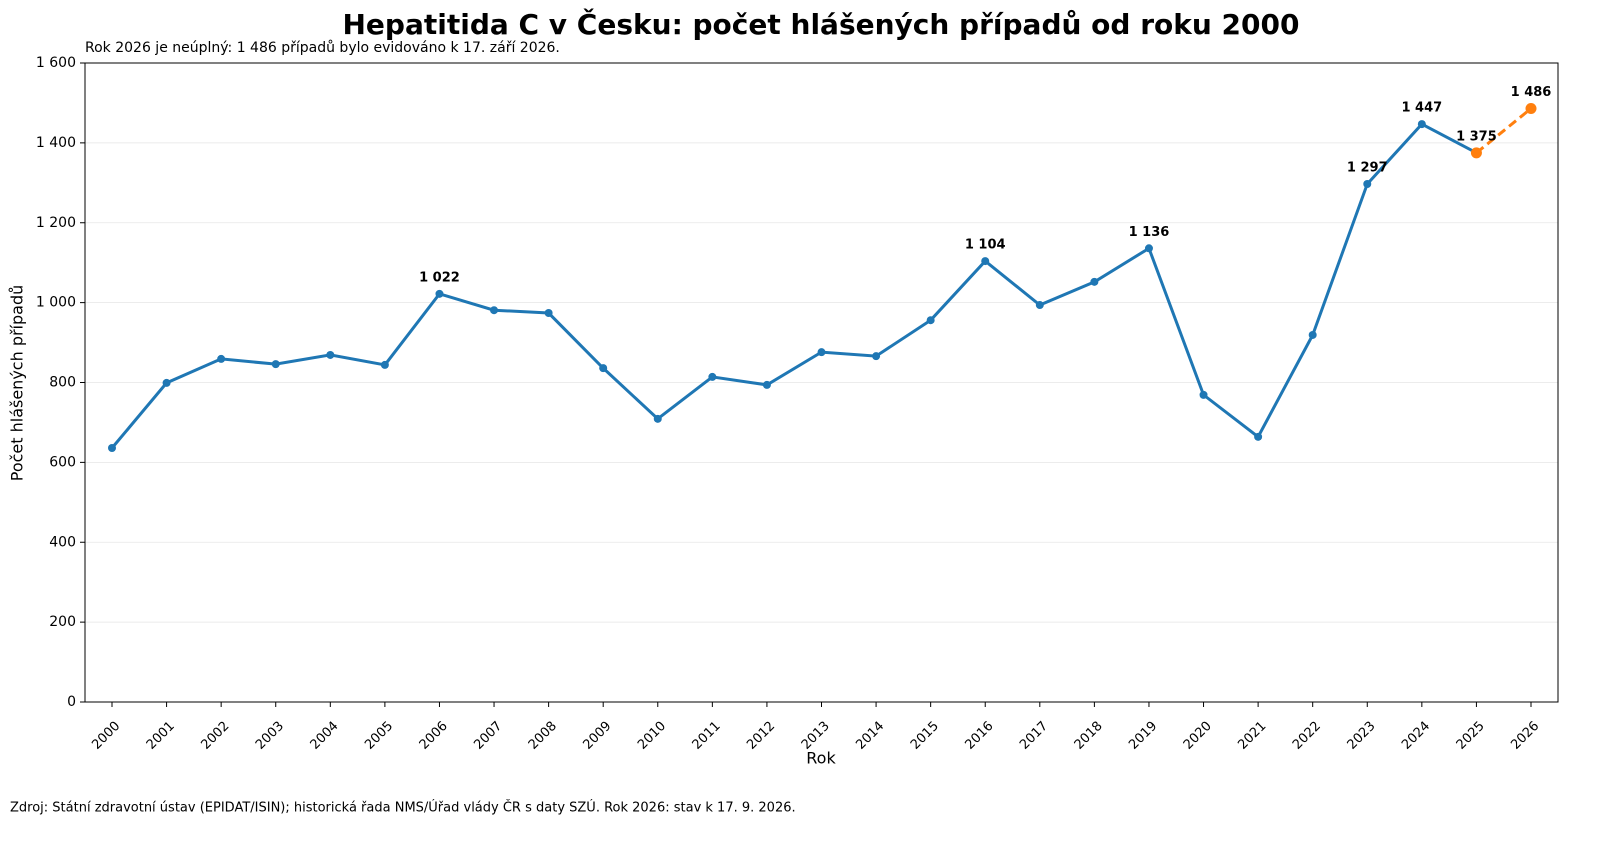 The height and width of the screenshot is (842, 1600). I want to click on data-label: 1 136, so click(1149, 232).